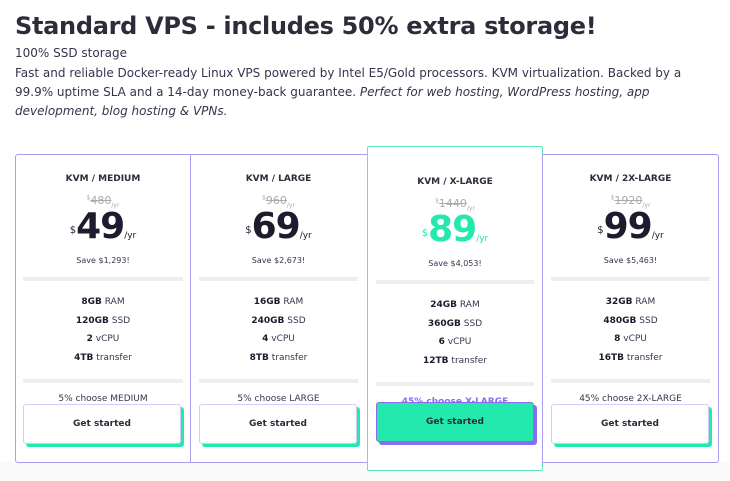 This screenshot has height=481, width=730. What do you see at coordinates (103, 179) in the screenshot?
I see `plan-name: KVM / MEDIUM` at bounding box center [103, 179].